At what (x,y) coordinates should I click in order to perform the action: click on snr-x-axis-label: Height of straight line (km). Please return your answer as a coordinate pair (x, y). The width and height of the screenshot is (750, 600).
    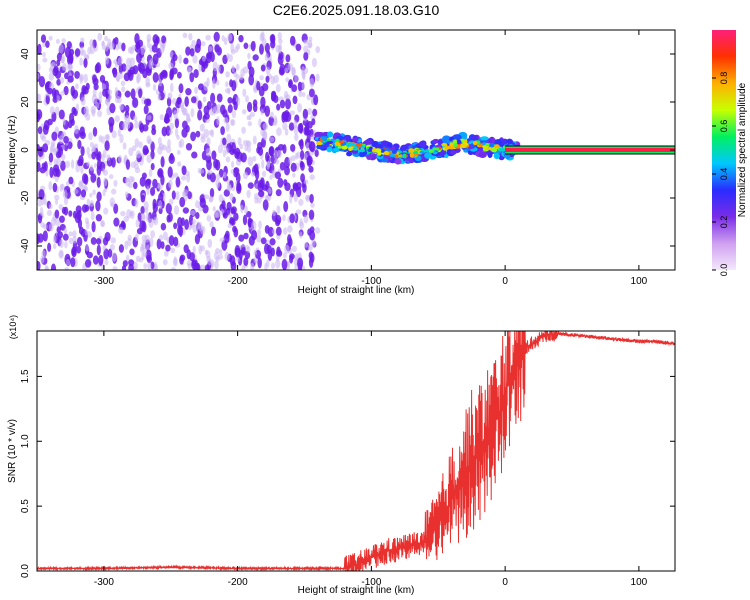
    Looking at the image, I should click on (356, 590).